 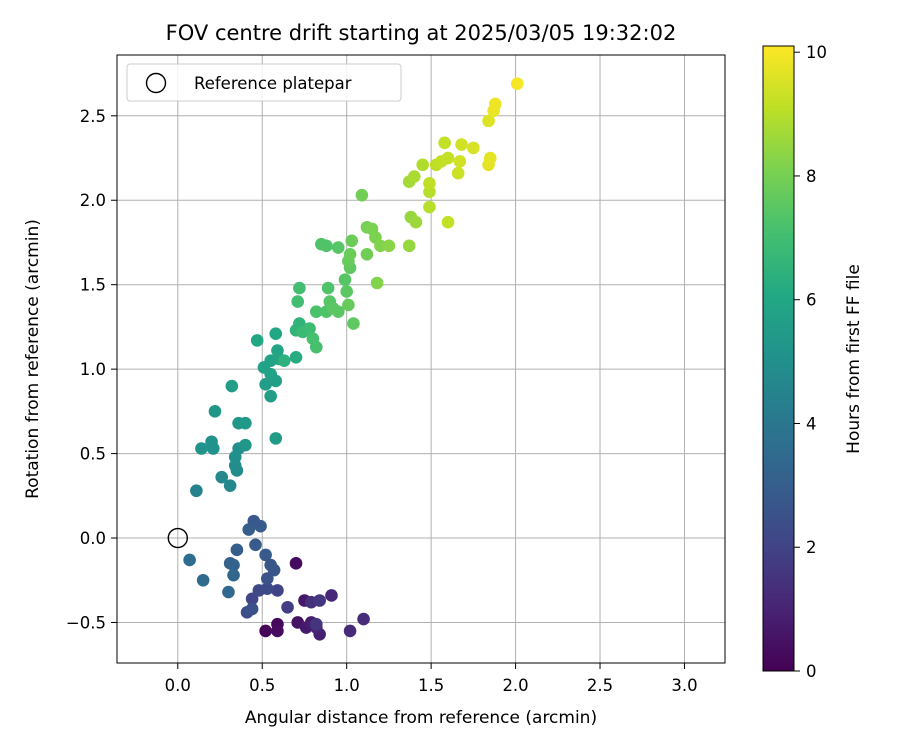 I want to click on colorbar-tick-label: 10, so click(x=816, y=52).